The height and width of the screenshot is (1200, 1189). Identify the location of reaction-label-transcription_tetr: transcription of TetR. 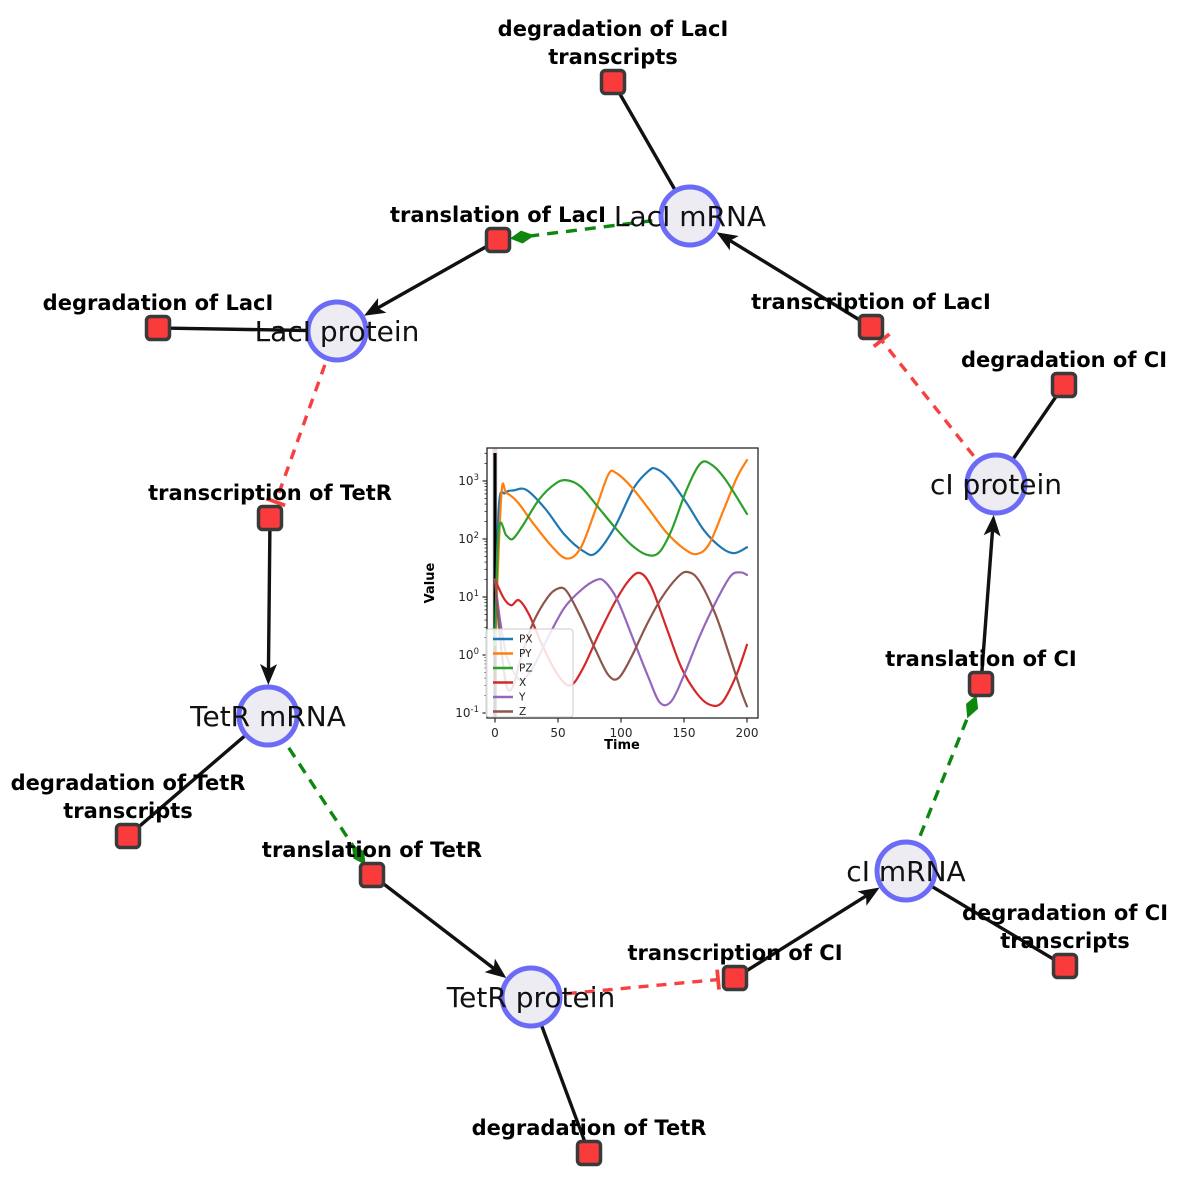
(270, 493).